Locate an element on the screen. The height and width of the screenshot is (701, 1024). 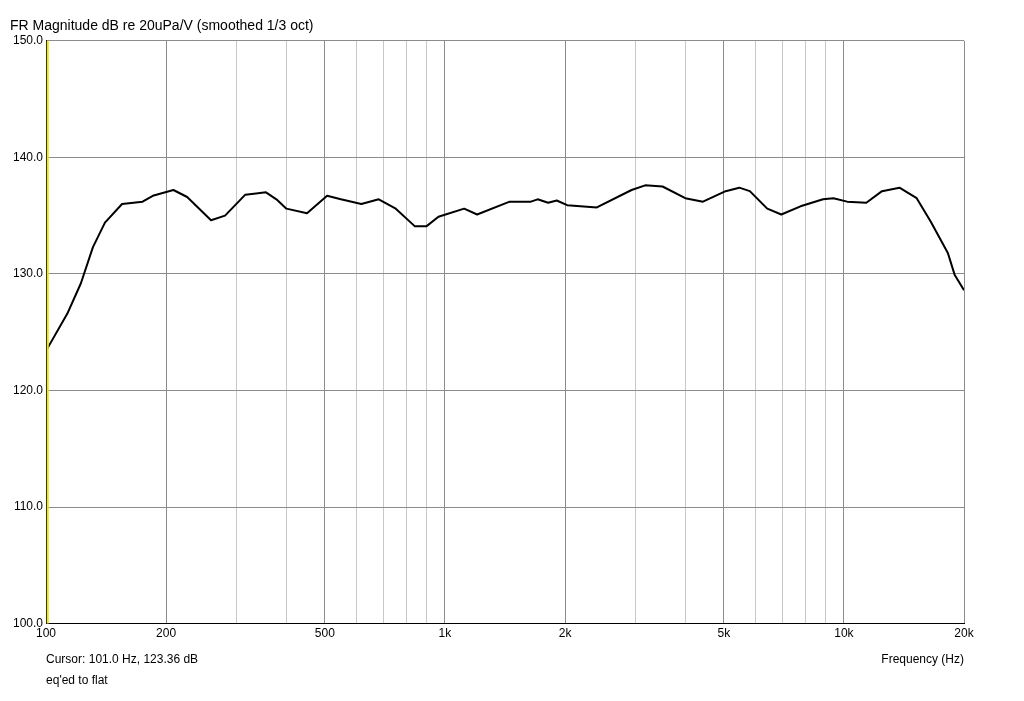
x-tick-label: 500 is located at coordinates (325, 633).